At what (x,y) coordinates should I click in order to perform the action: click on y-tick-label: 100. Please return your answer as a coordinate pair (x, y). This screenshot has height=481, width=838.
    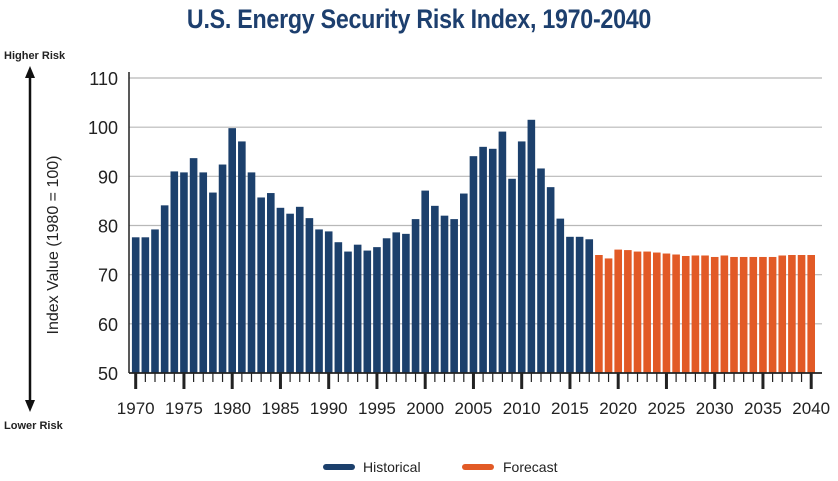
    Looking at the image, I should click on (103, 128).